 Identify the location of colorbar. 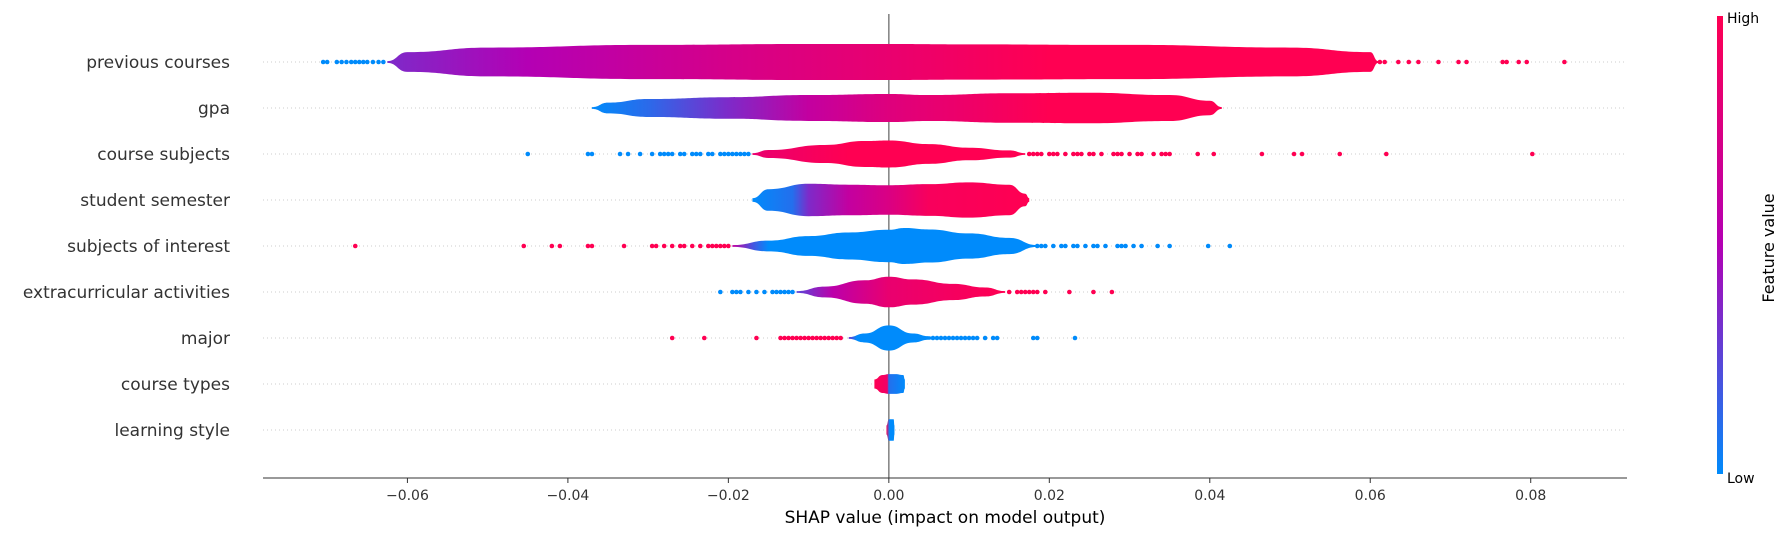
(1720, 245).